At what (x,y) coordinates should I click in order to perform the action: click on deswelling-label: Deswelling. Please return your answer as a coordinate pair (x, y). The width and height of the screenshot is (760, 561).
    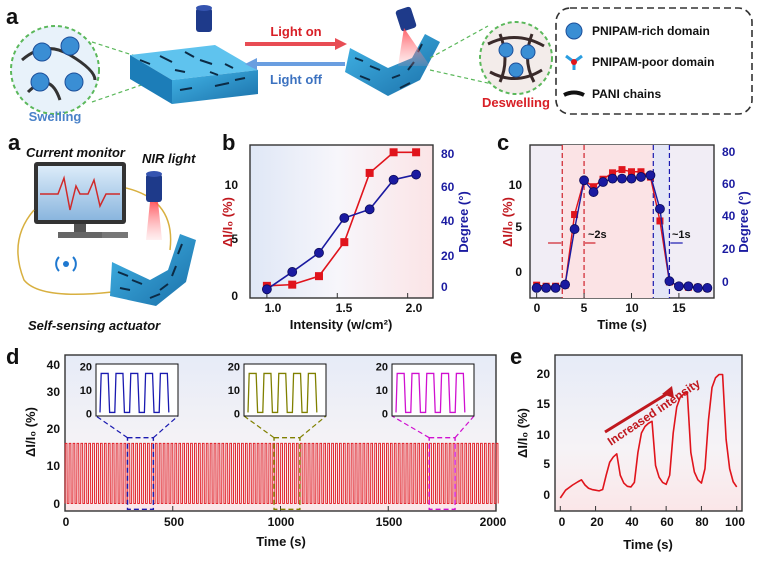
    Looking at the image, I should click on (516, 102).